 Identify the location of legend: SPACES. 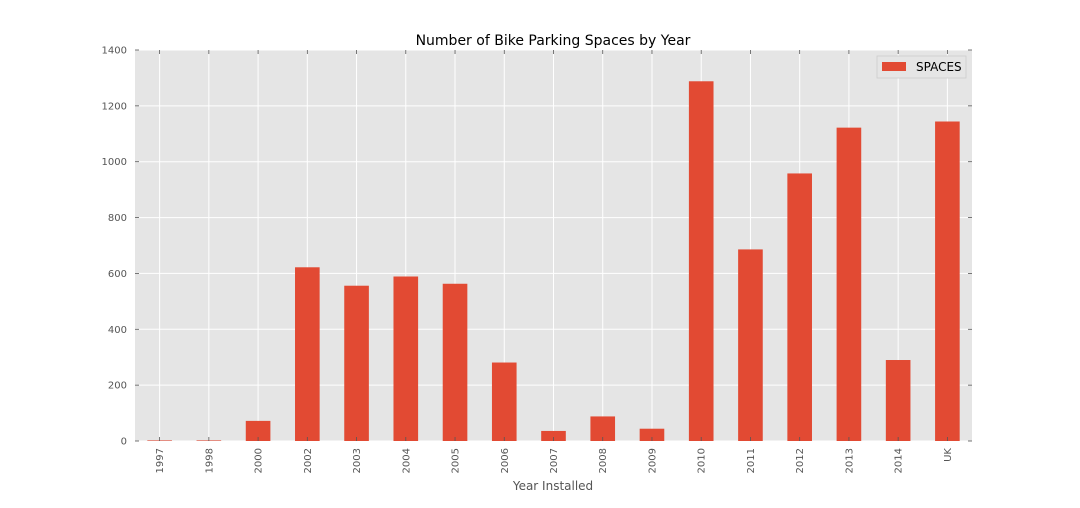
(921, 67).